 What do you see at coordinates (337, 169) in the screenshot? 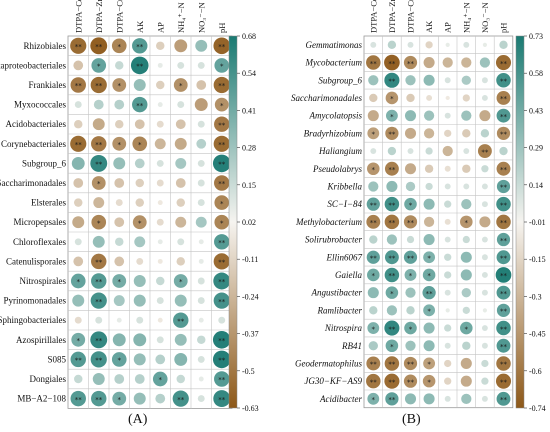
I see `row-label: Pseudolabrys` at bounding box center [337, 169].